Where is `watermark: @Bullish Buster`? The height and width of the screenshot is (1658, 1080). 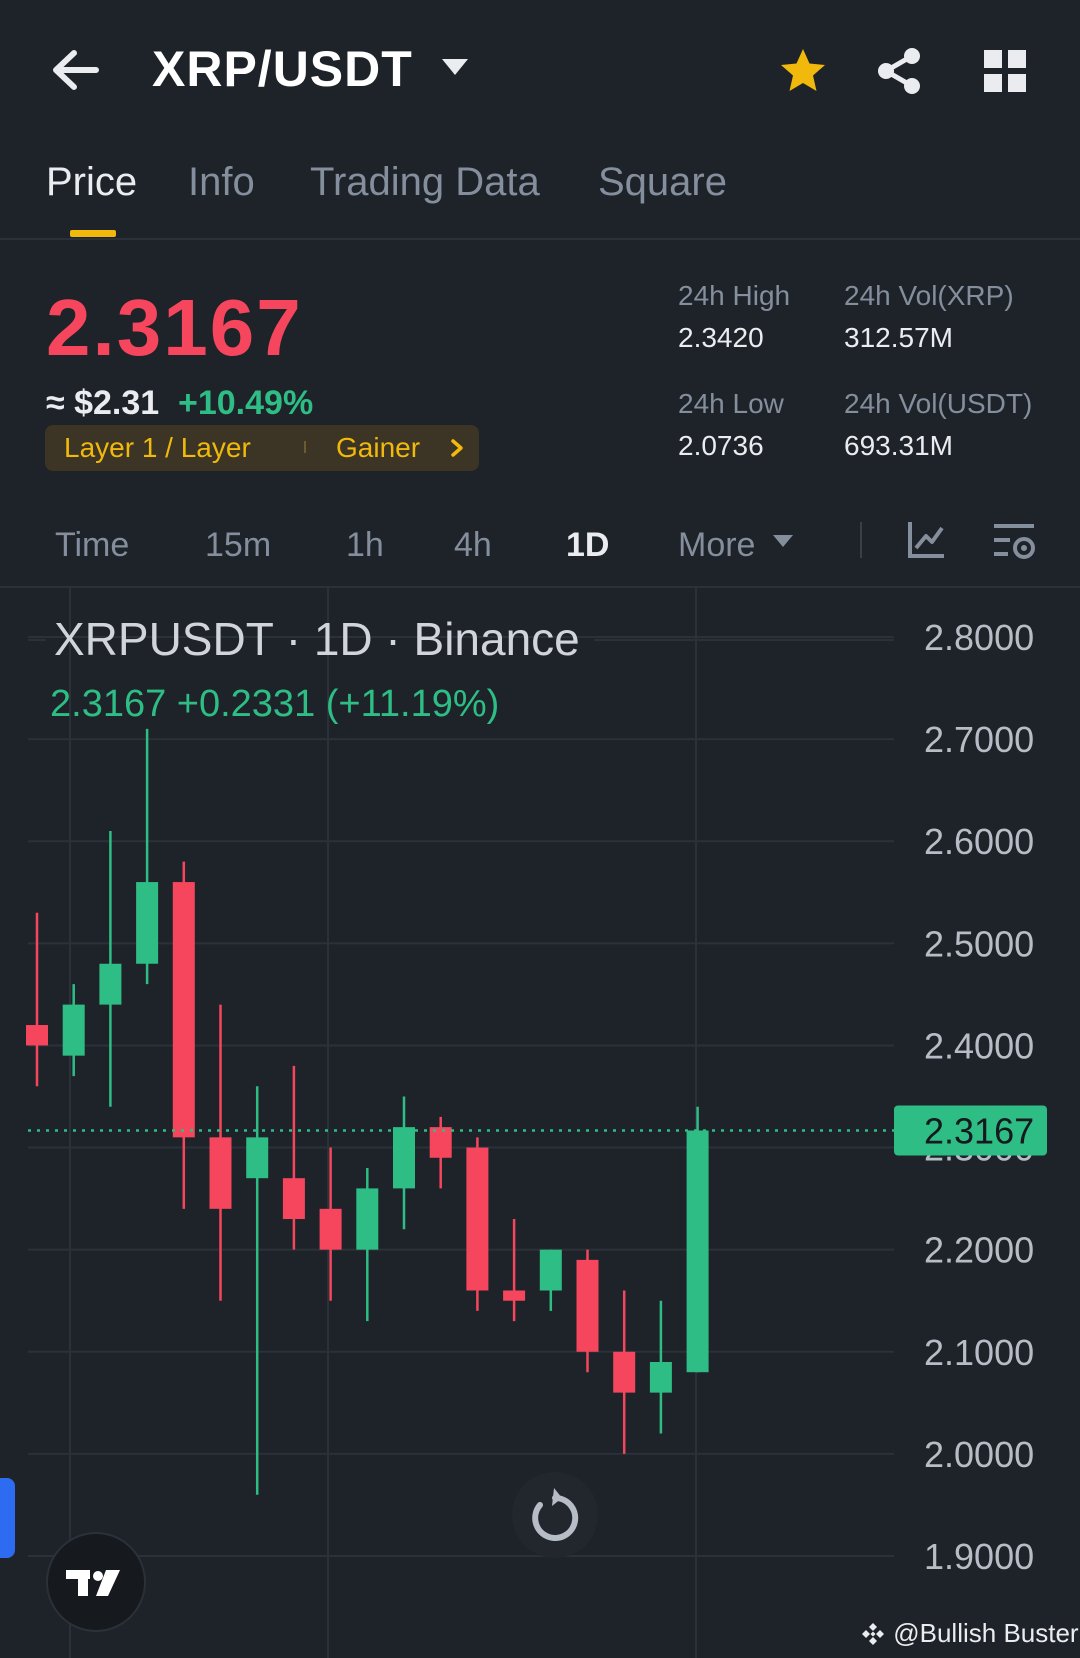 watermark: @Bullish Buster is located at coordinates (969, 1633).